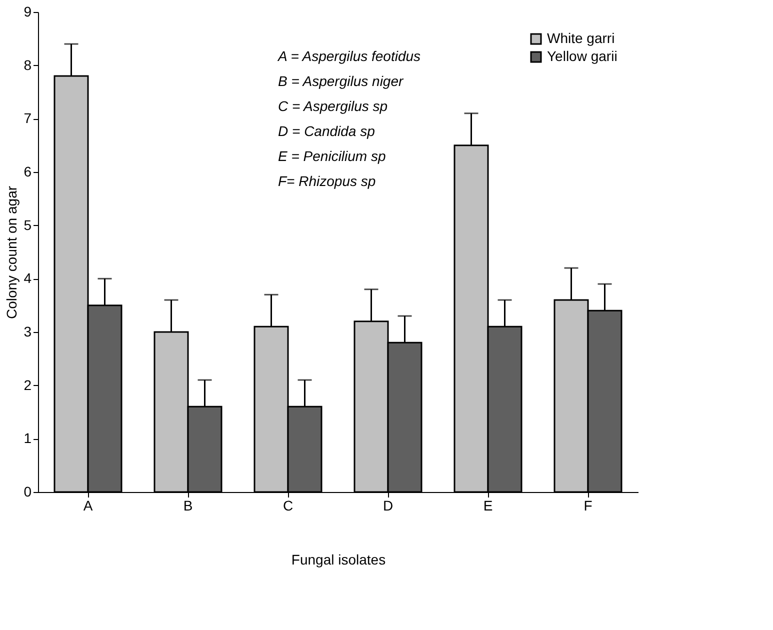 The image size is (773, 630). What do you see at coordinates (88, 506) in the screenshot?
I see `x-tick-label: A` at bounding box center [88, 506].